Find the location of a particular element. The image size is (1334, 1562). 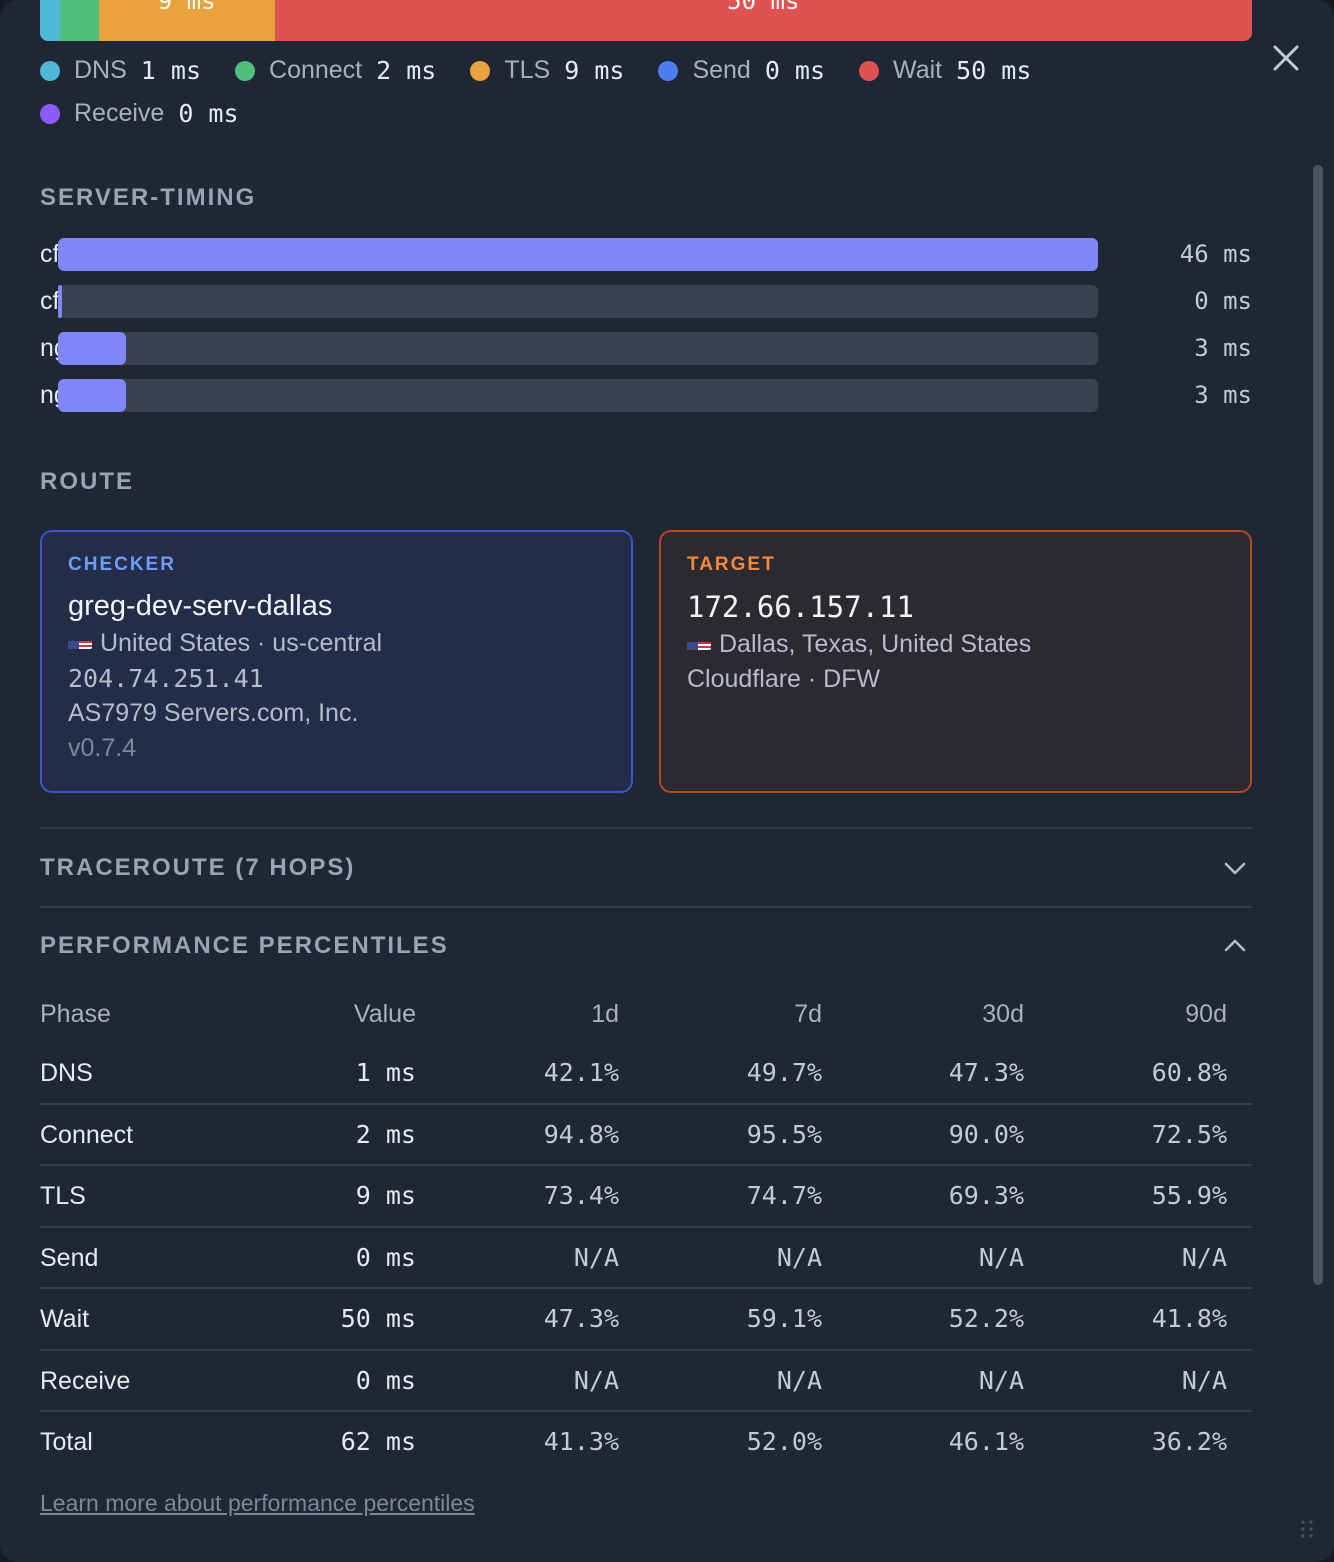

close-button is located at coordinates (1286, 58).